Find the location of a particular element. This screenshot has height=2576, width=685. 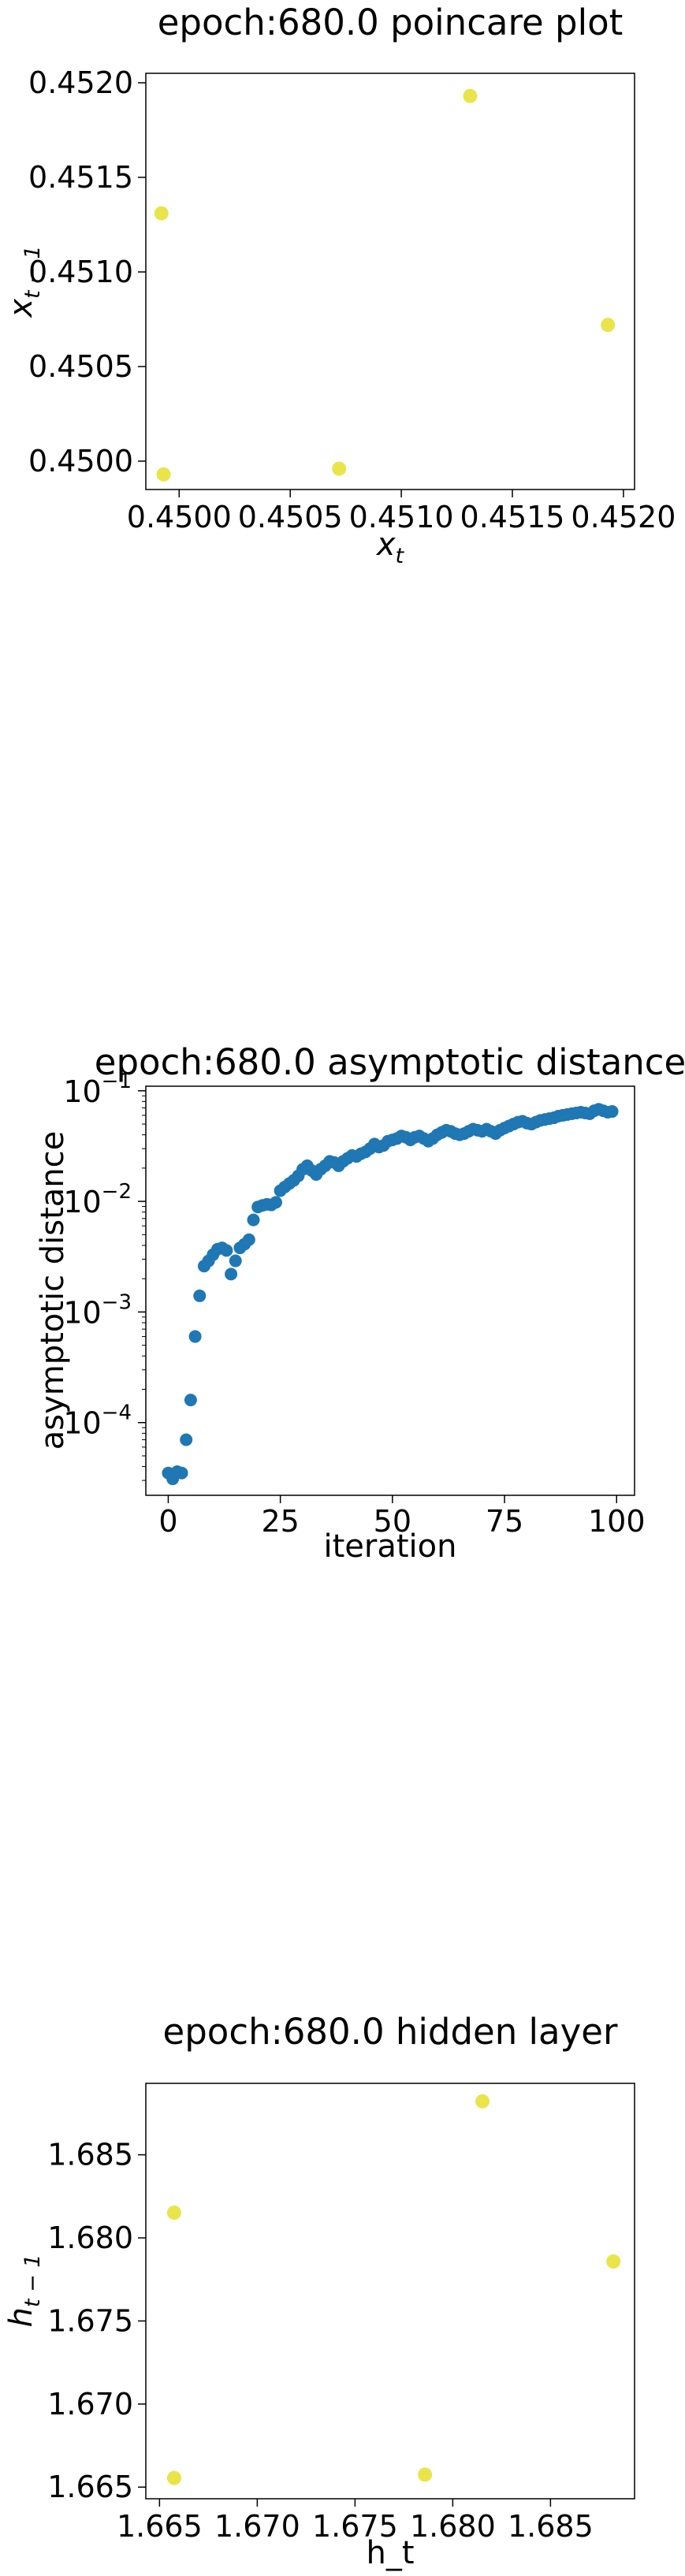

y-axis-ticks: 0.4500 0.4505 0.4510 0.4515 0.4520 is located at coordinates (87, 271).